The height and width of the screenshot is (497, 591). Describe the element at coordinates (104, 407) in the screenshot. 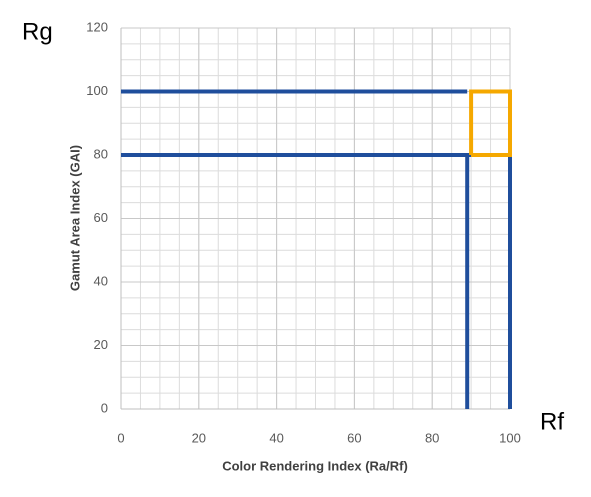

I see `y-tick-label: 0` at that location.